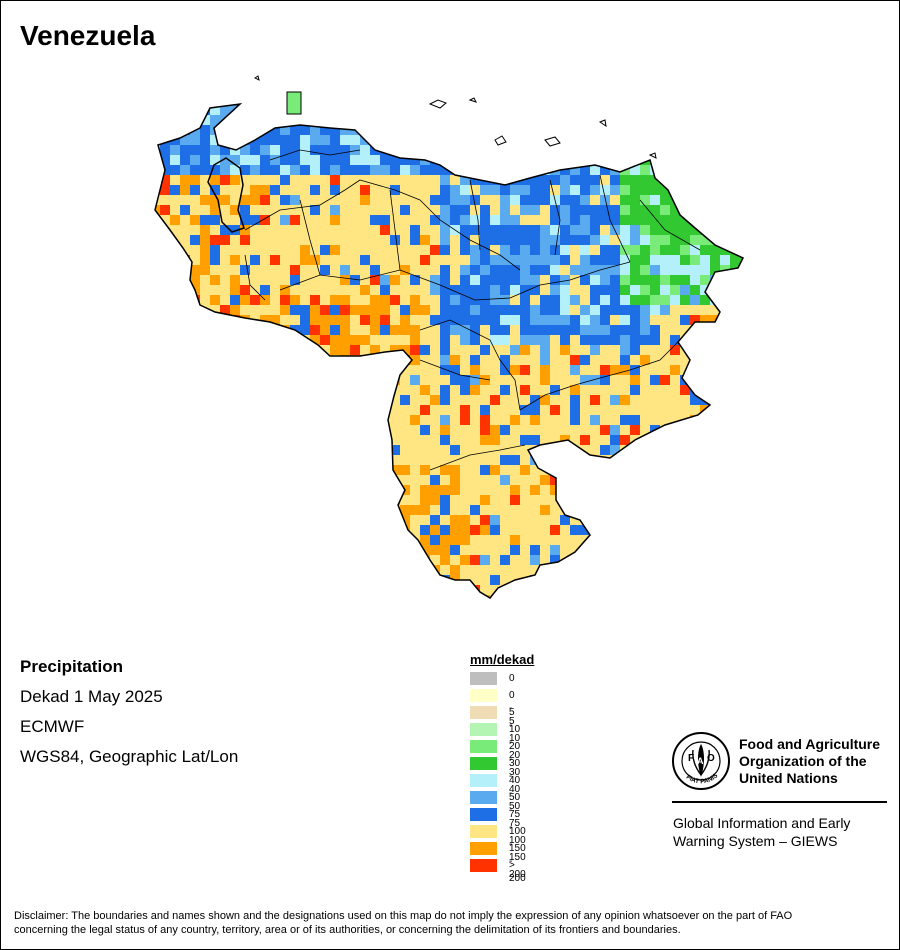 The height and width of the screenshot is (950, 900). What do you see at coordinates (711, 758) in the screenshot?
I see `svg-text: O` at bounding box center [711, 758].